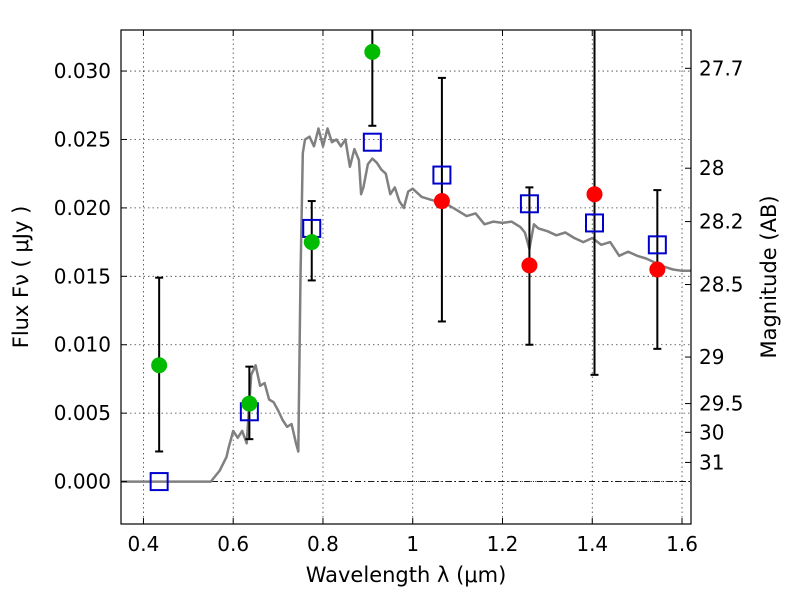 Image resolution: width=800 pixels, height=600 pixels. Describe the element at coordinates (144, 544) in the screenshot. I see `x-tick-label: 0.4` at that location.